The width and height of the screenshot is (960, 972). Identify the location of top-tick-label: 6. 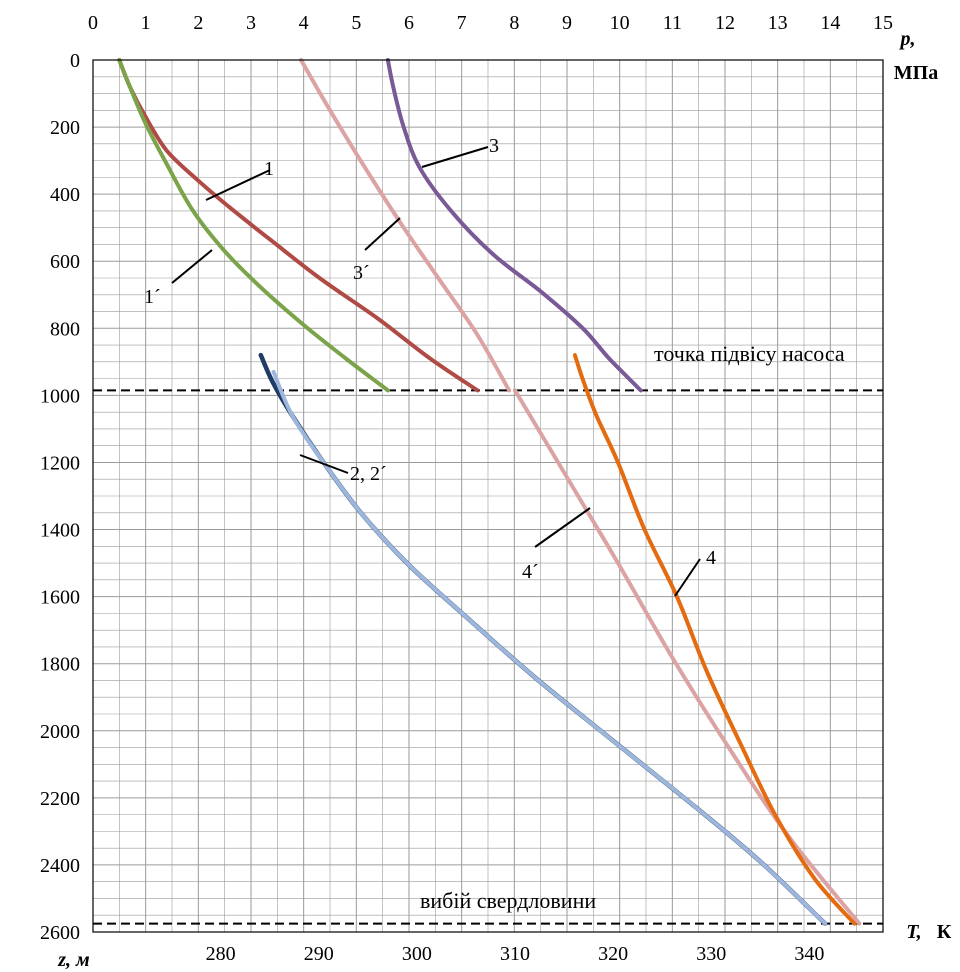
(409, 23).